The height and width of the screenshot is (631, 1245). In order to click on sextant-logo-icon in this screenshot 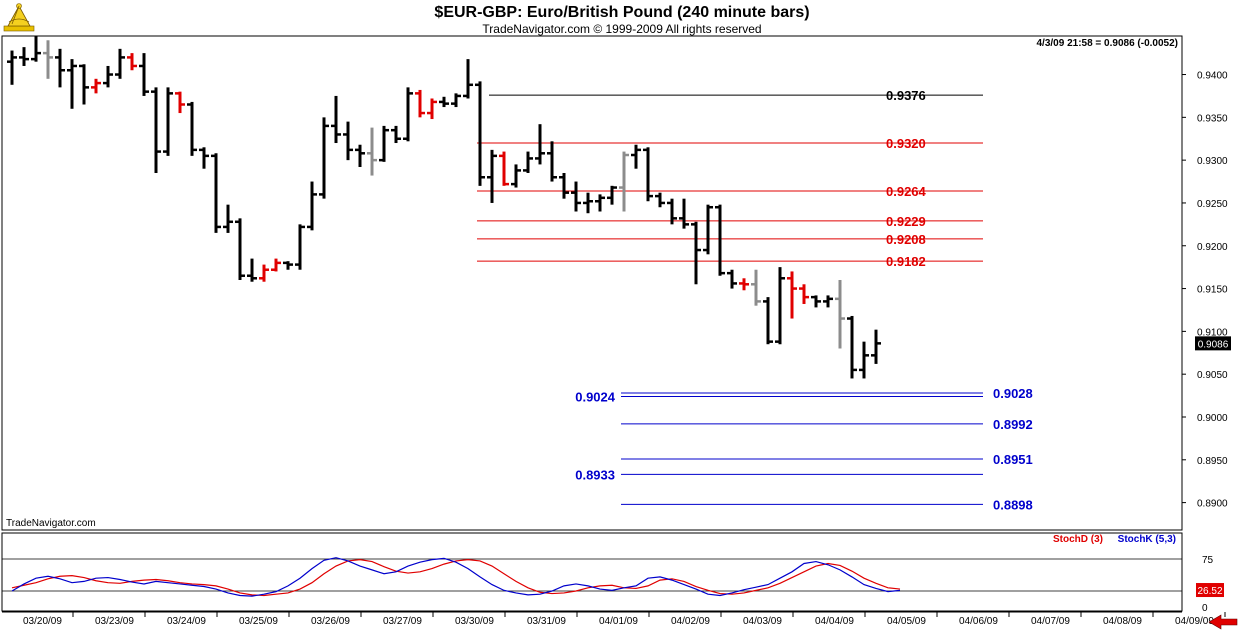, I will do `click(19, 17)`.